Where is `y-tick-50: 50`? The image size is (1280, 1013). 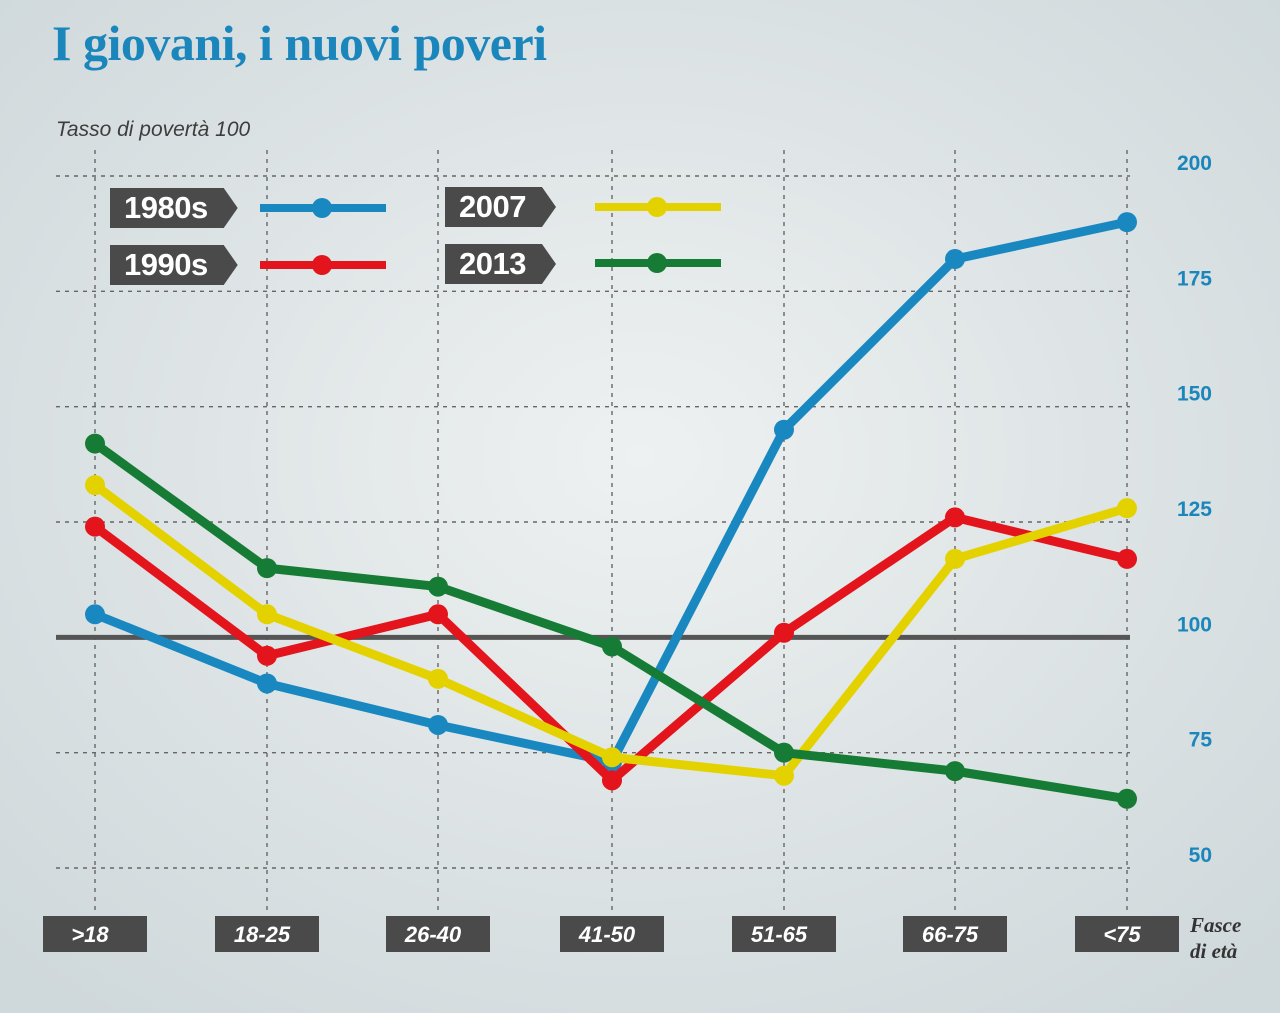 y-tick-50: 50 is located at coordinates (1200, 855).